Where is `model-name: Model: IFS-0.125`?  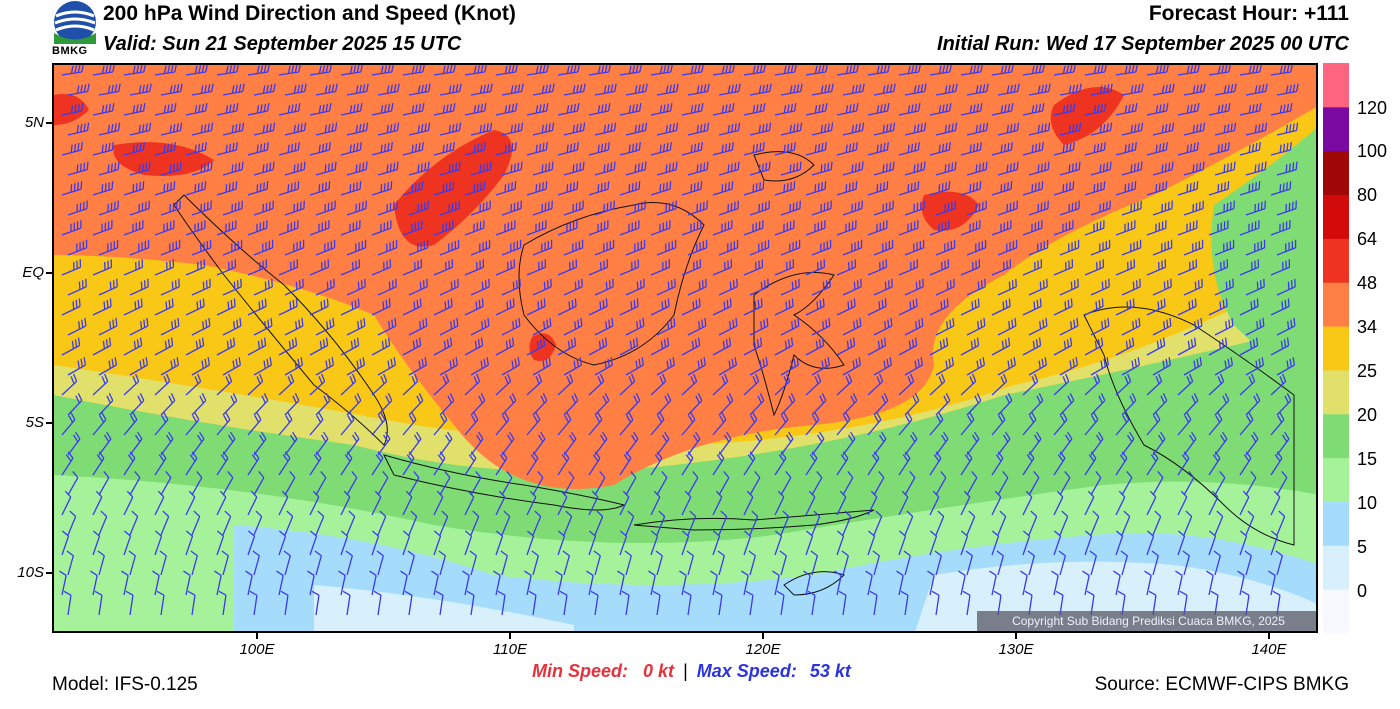
model-name: Model: IFS-0.125 is located at coordinates (125, 684).